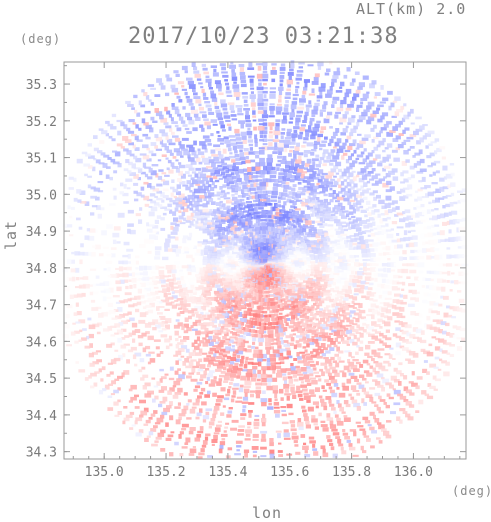  Describe the element at coordinates (41, 122) in the screenshot. I see `y-tick-label: 35.2` at that location.